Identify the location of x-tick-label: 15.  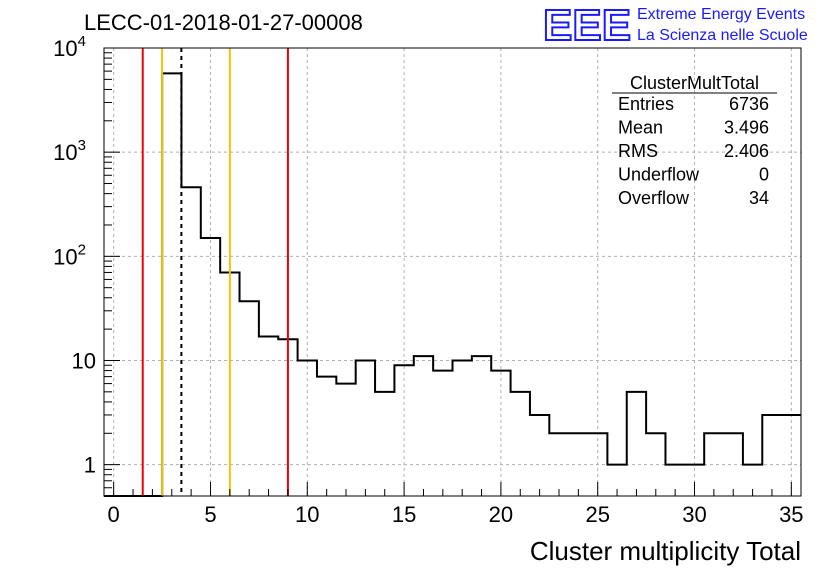
(404, 514).